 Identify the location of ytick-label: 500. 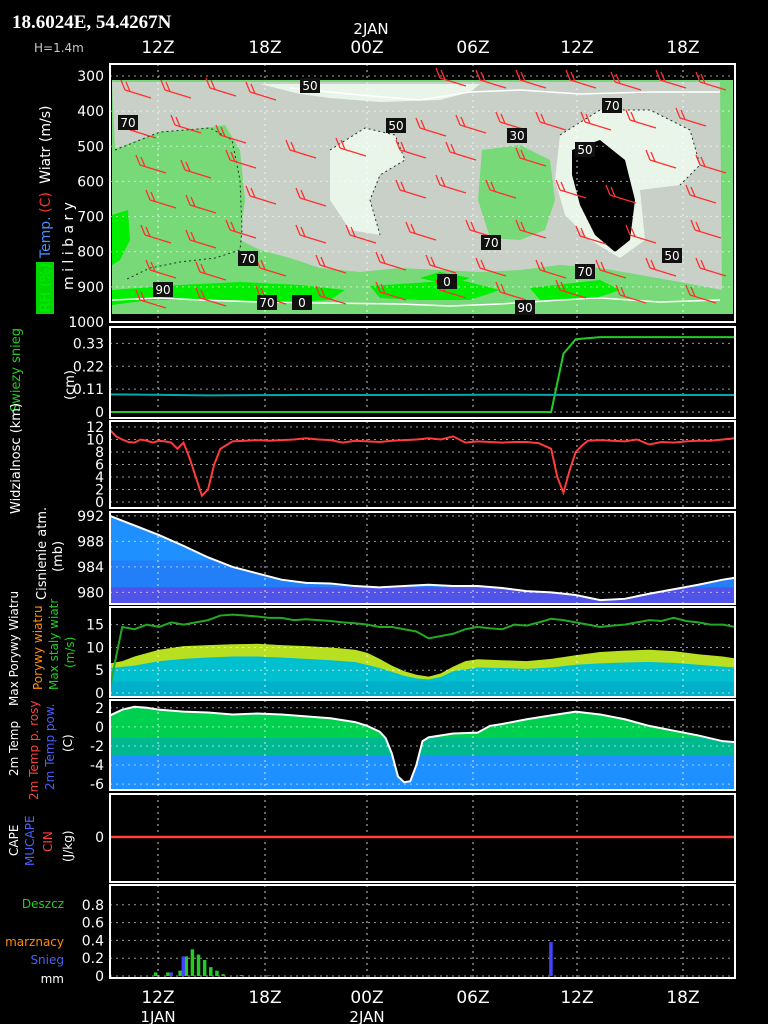
(90, 147).